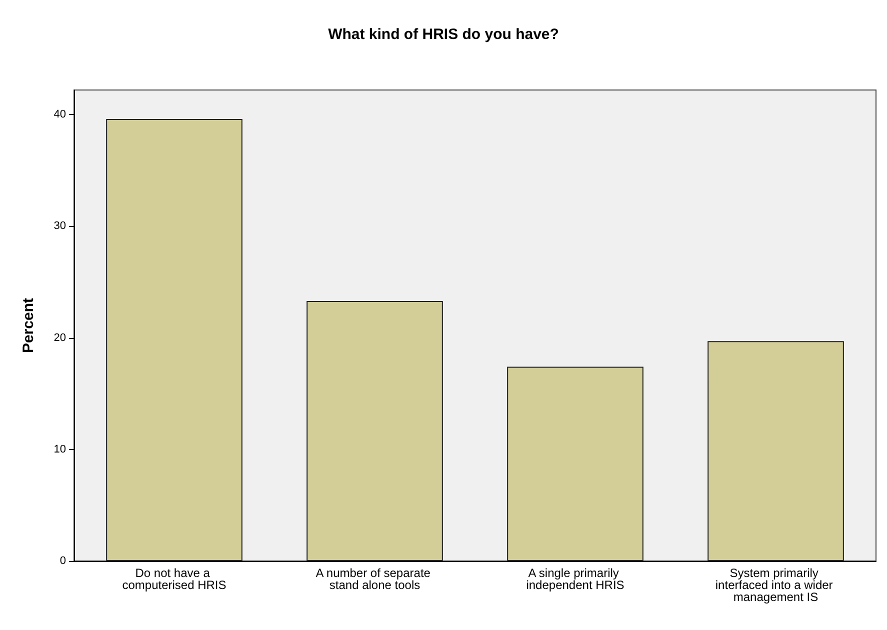 The height and width of the screenshot is (630, 887). Describe the element at coordinates (375, 579) in the screenshot. I see `x-tick-label: A number of separate stand alone tools` at that location.